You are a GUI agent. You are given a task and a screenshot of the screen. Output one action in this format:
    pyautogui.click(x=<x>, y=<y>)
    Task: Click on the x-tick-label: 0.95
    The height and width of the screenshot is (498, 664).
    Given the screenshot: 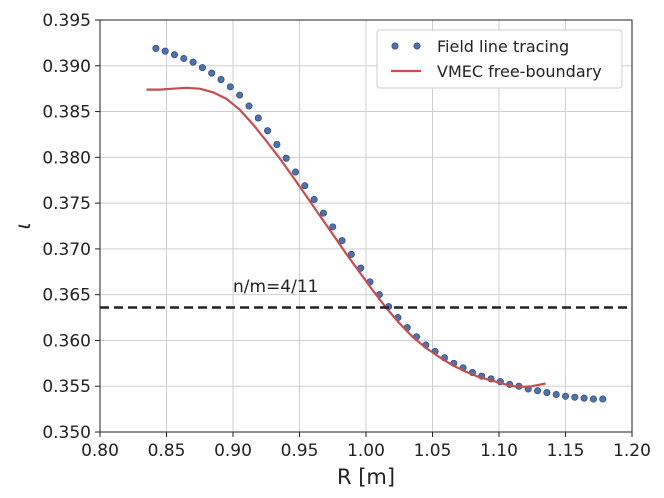 What is the action you would take?
    pyautogui.click(x=300, y=451)
    